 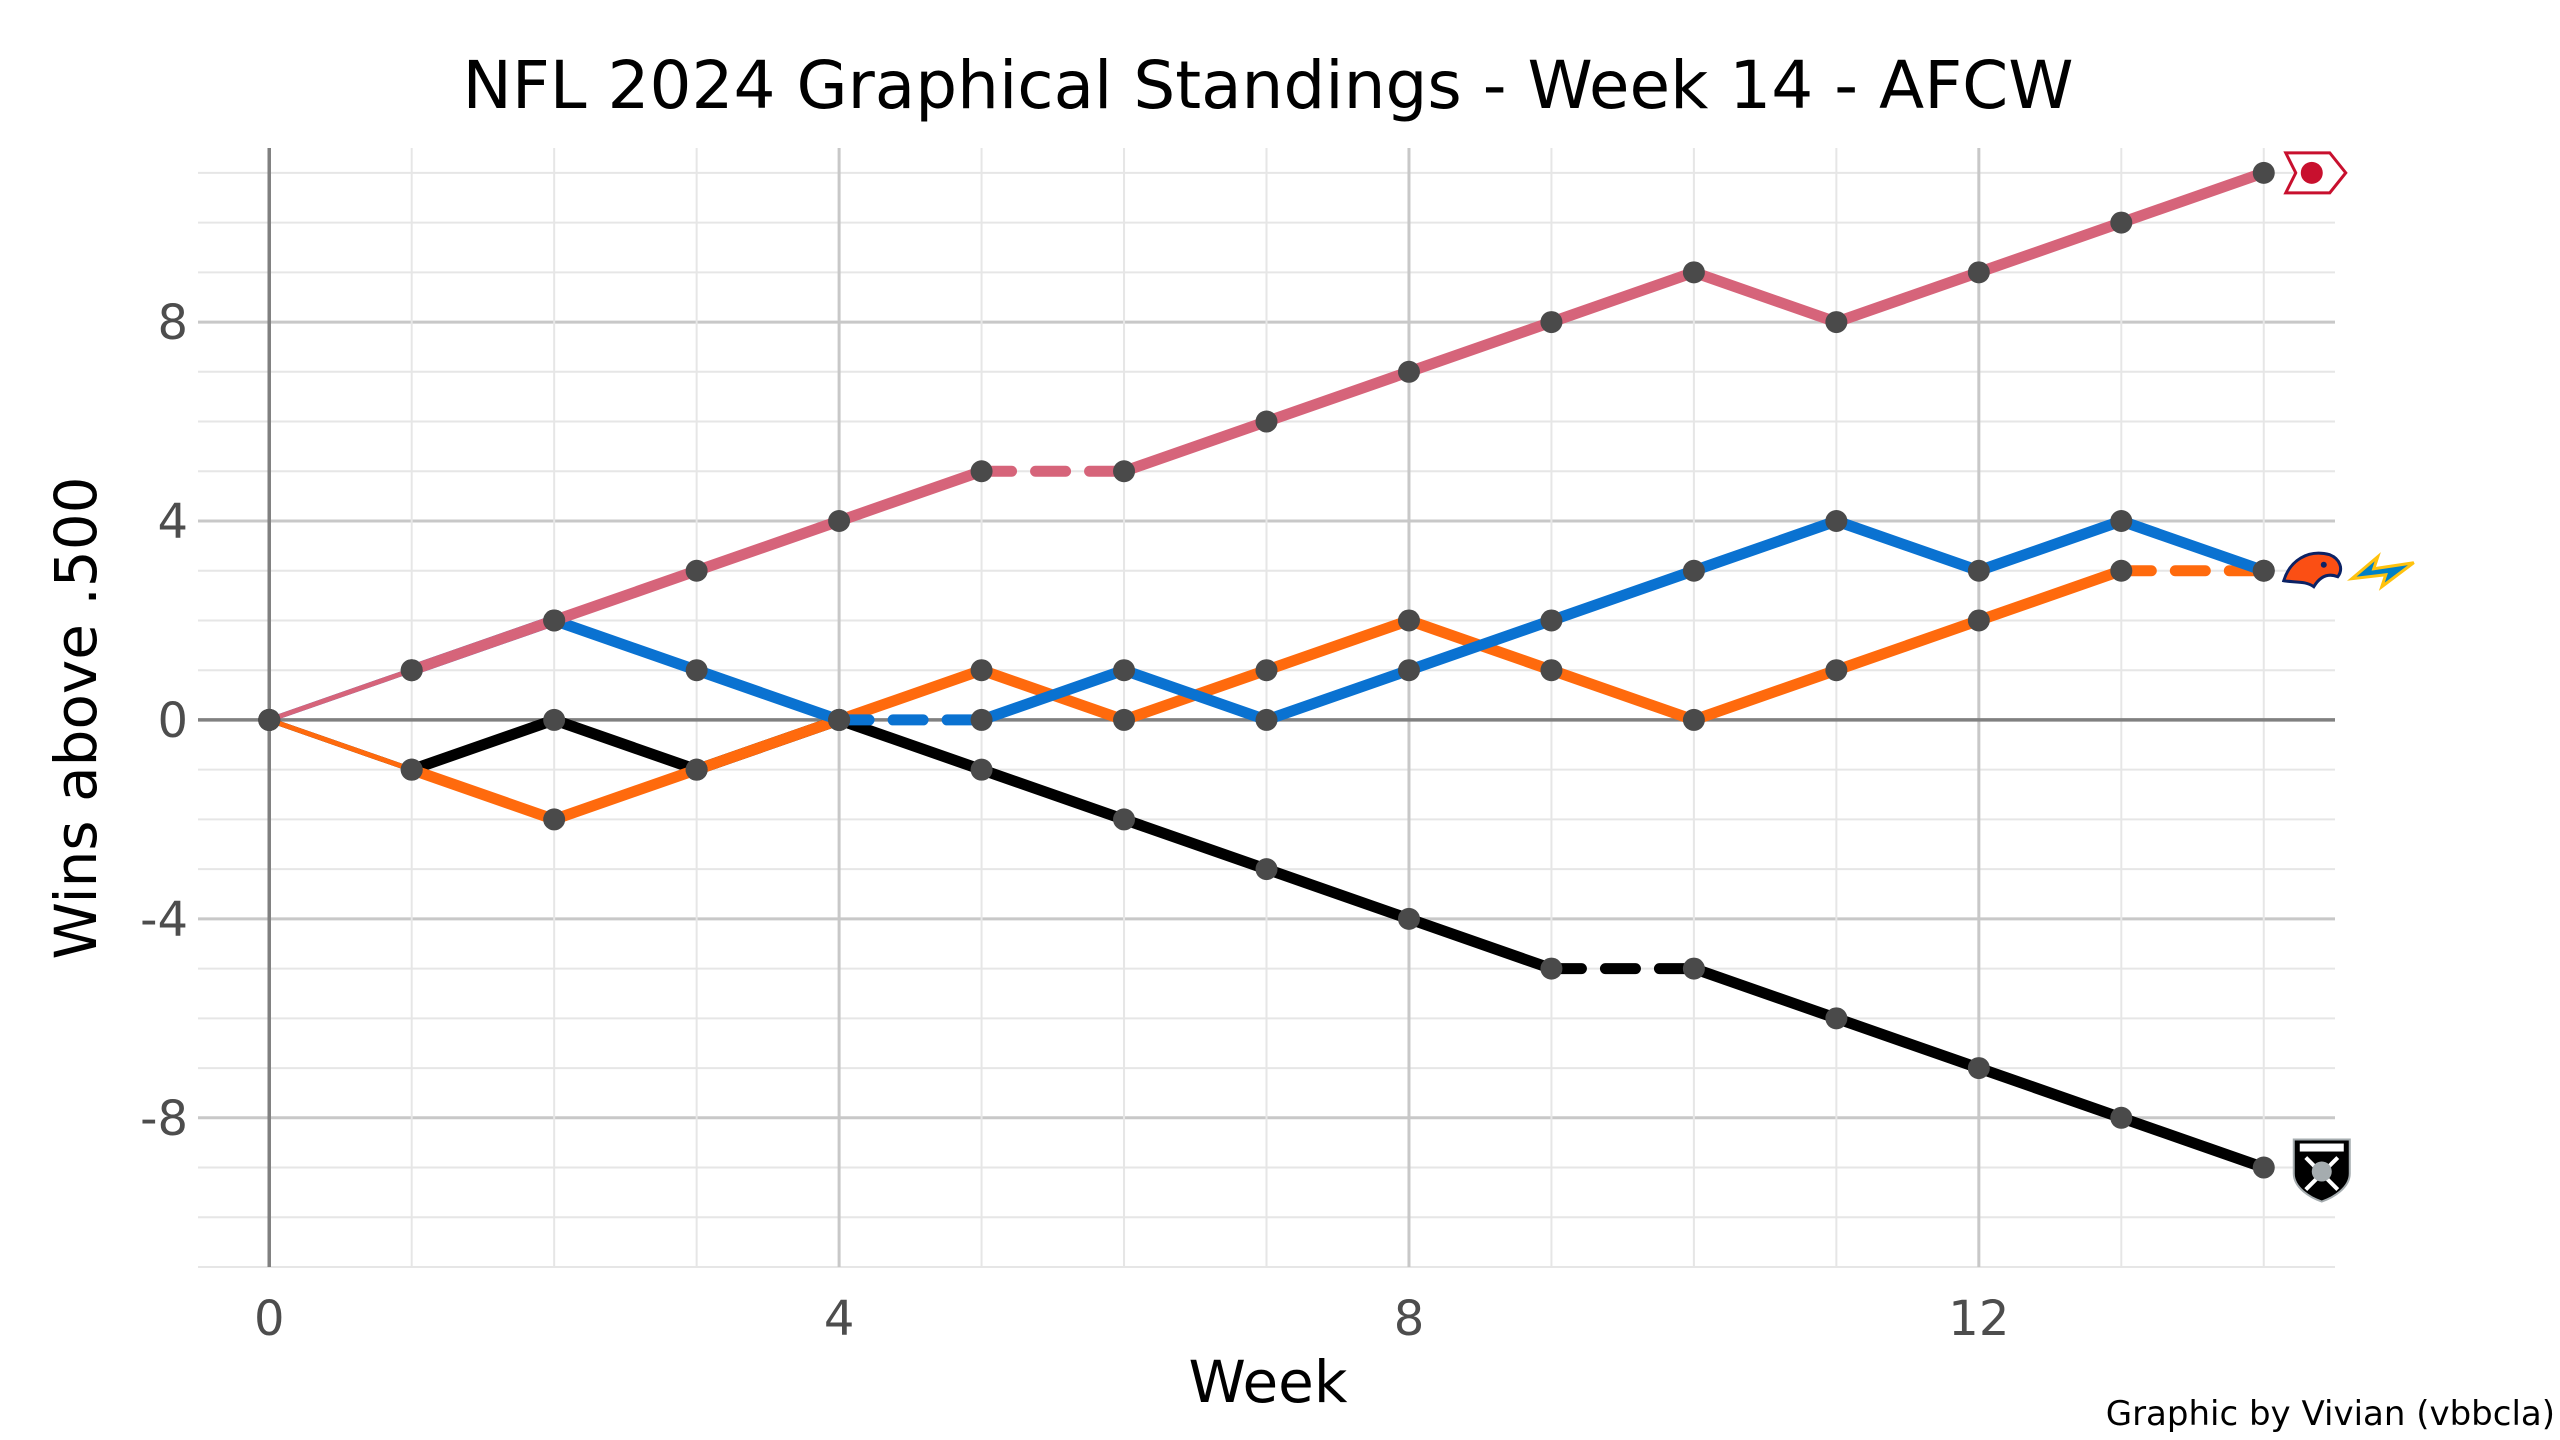 What do you see at coordinates (1268, 1382) in the screenshot?
I see `x-axis-title: Week` at bounding box center [1268, 1382].